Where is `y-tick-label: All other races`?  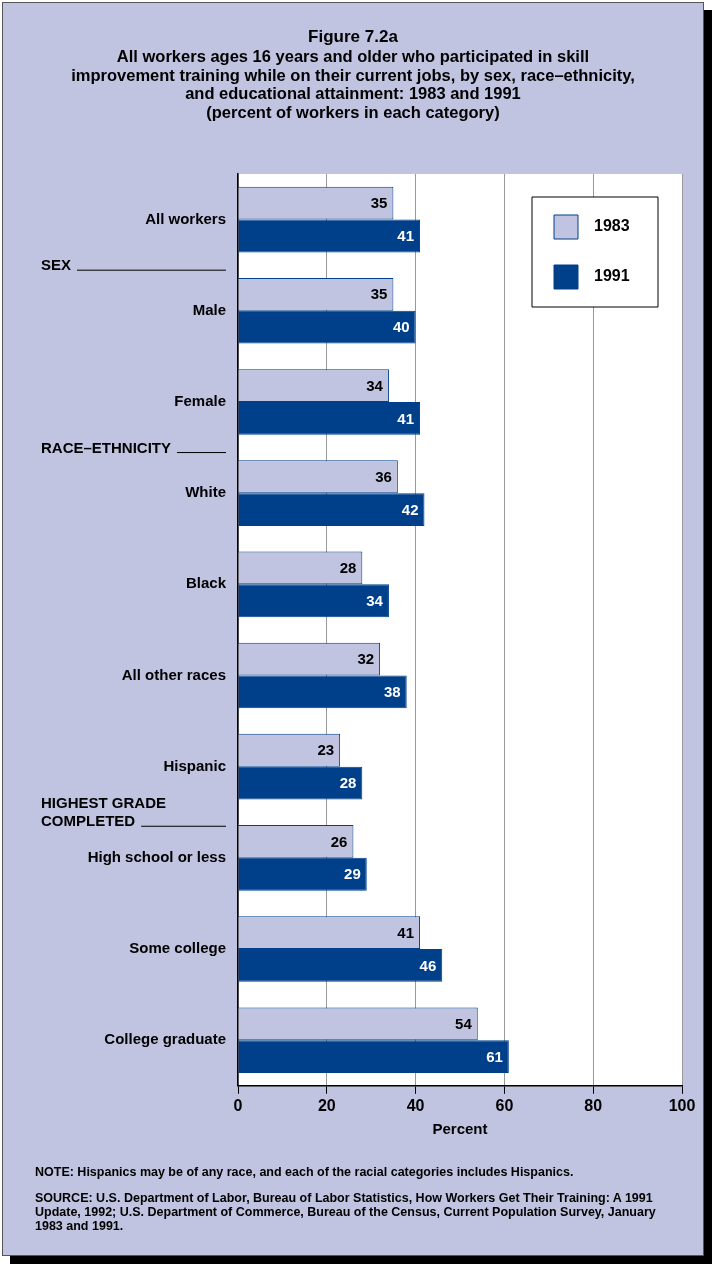 y-tick-label: All other races is located at coordinates (173, 674).